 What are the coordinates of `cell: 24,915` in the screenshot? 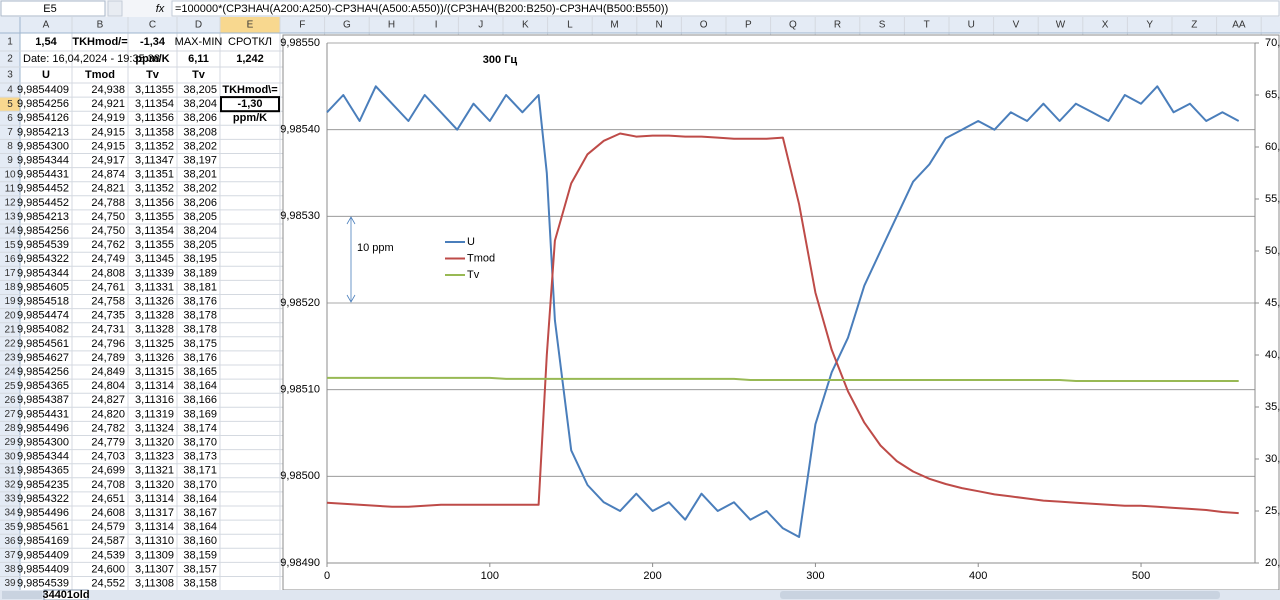 It's located at (108, 146).